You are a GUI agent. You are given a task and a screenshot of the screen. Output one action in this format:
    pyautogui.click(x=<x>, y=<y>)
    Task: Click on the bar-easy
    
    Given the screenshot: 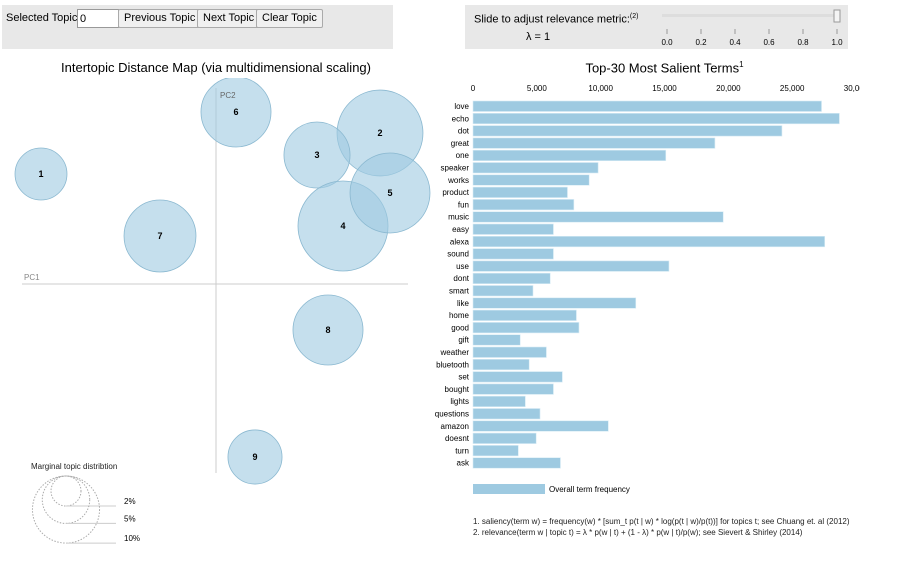 What is the action you would take?
    pyautogui.click(x=513, y=229)
    